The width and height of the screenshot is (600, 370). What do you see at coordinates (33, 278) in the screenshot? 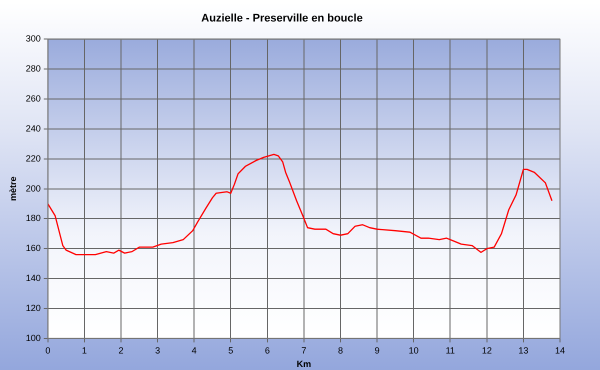
I see `y-tick-label: 140` at bounding box center [33, 278].